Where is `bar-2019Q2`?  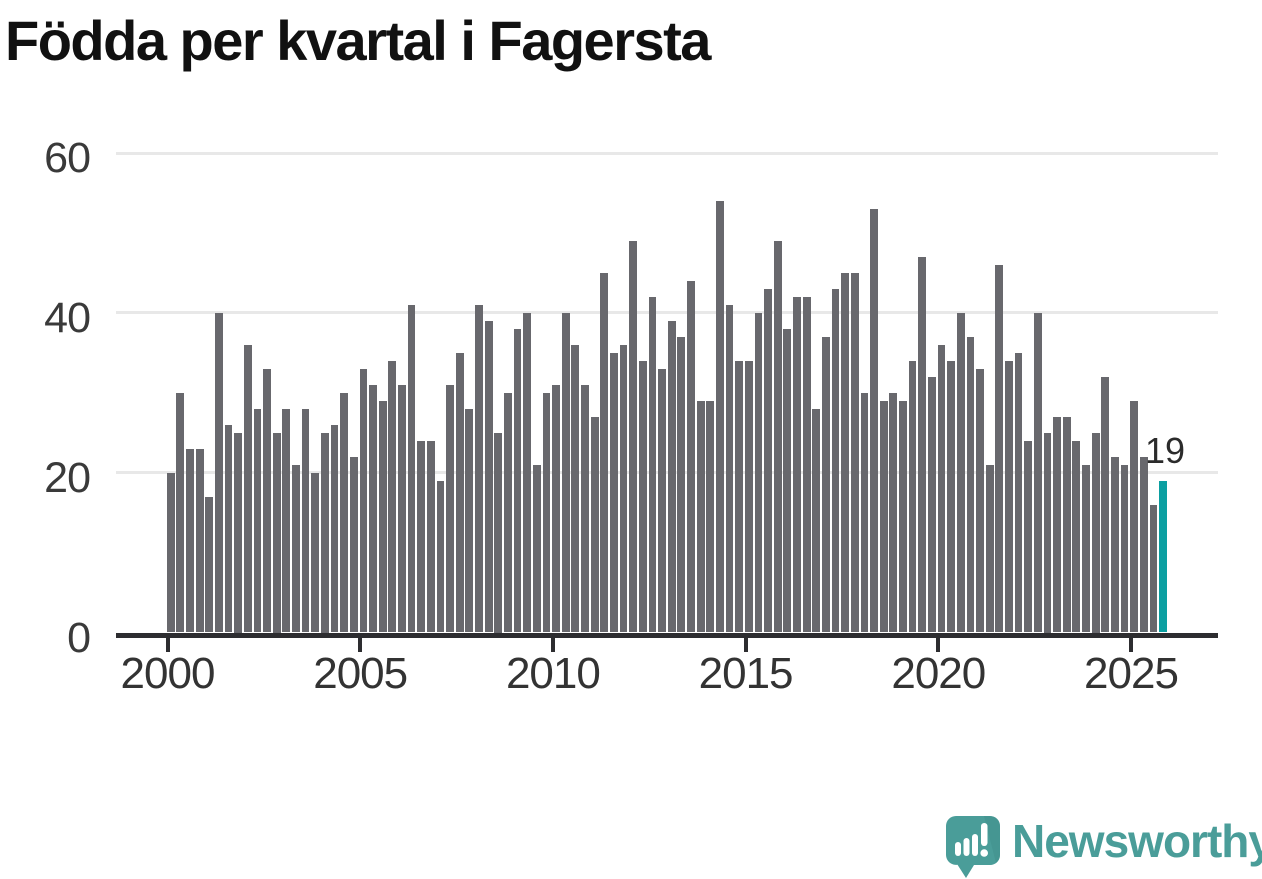
bar-2019Q2 is located at coordinates (912, 496).